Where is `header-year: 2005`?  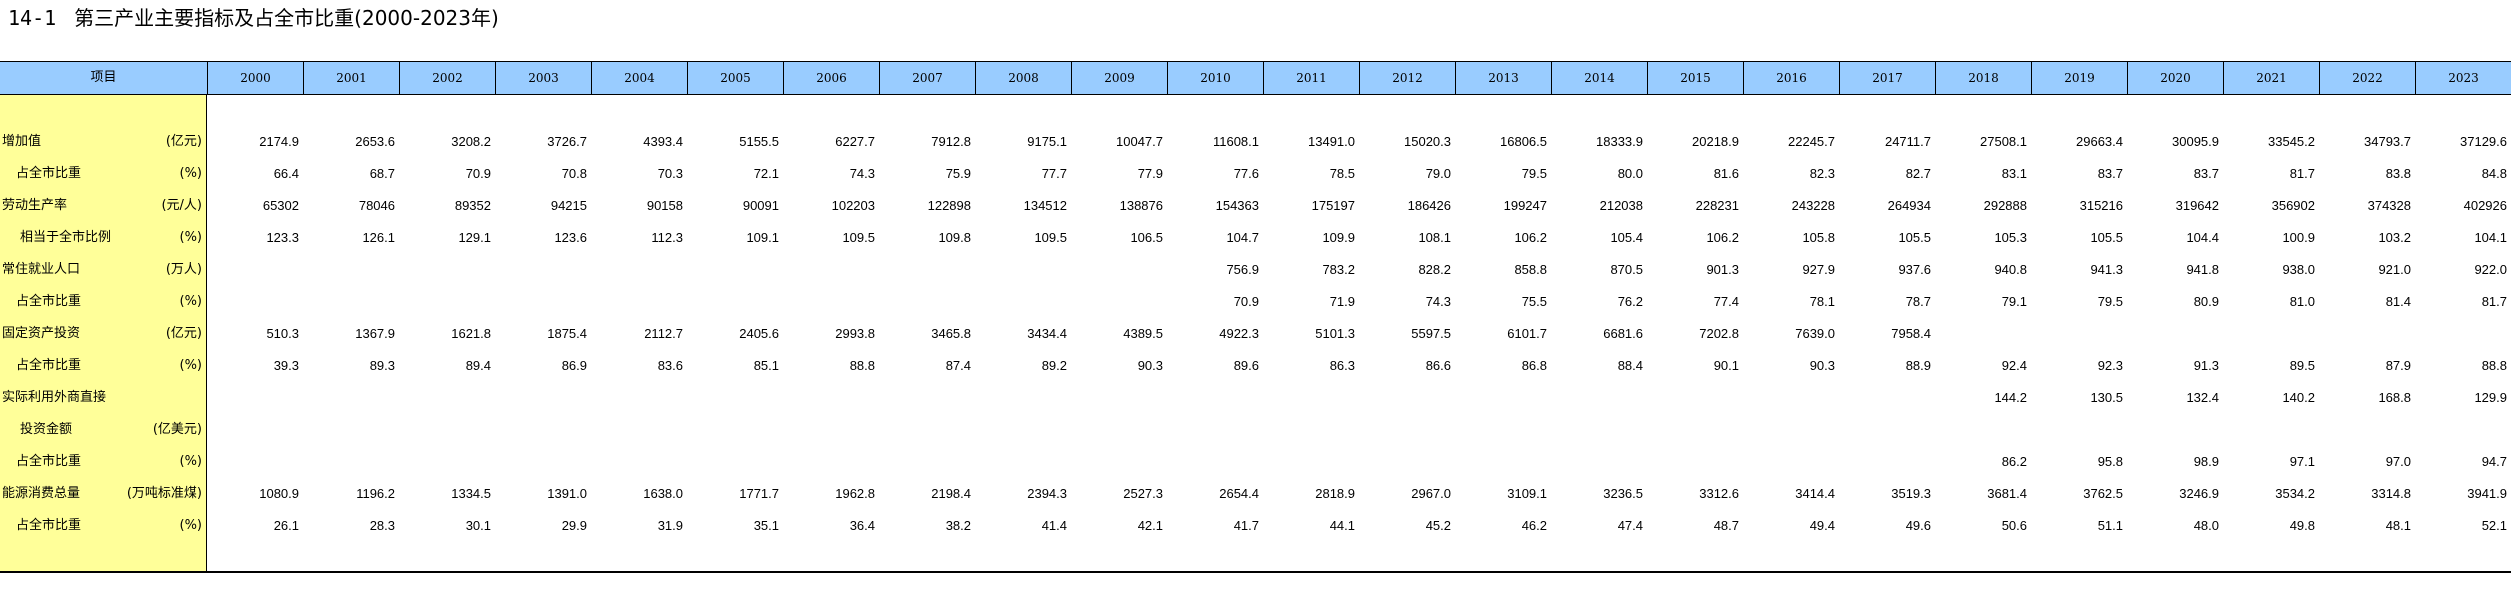
header-year: 2005 is located at coordinates (735, 78).